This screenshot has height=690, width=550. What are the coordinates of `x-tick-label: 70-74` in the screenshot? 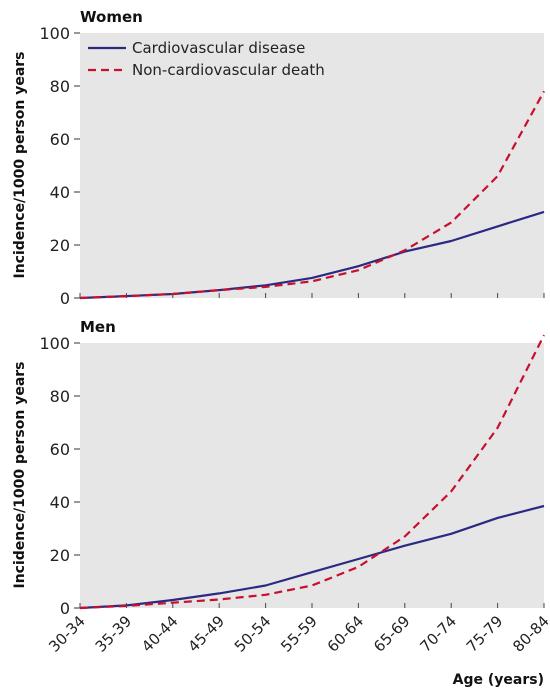 It's located at (438, 634).